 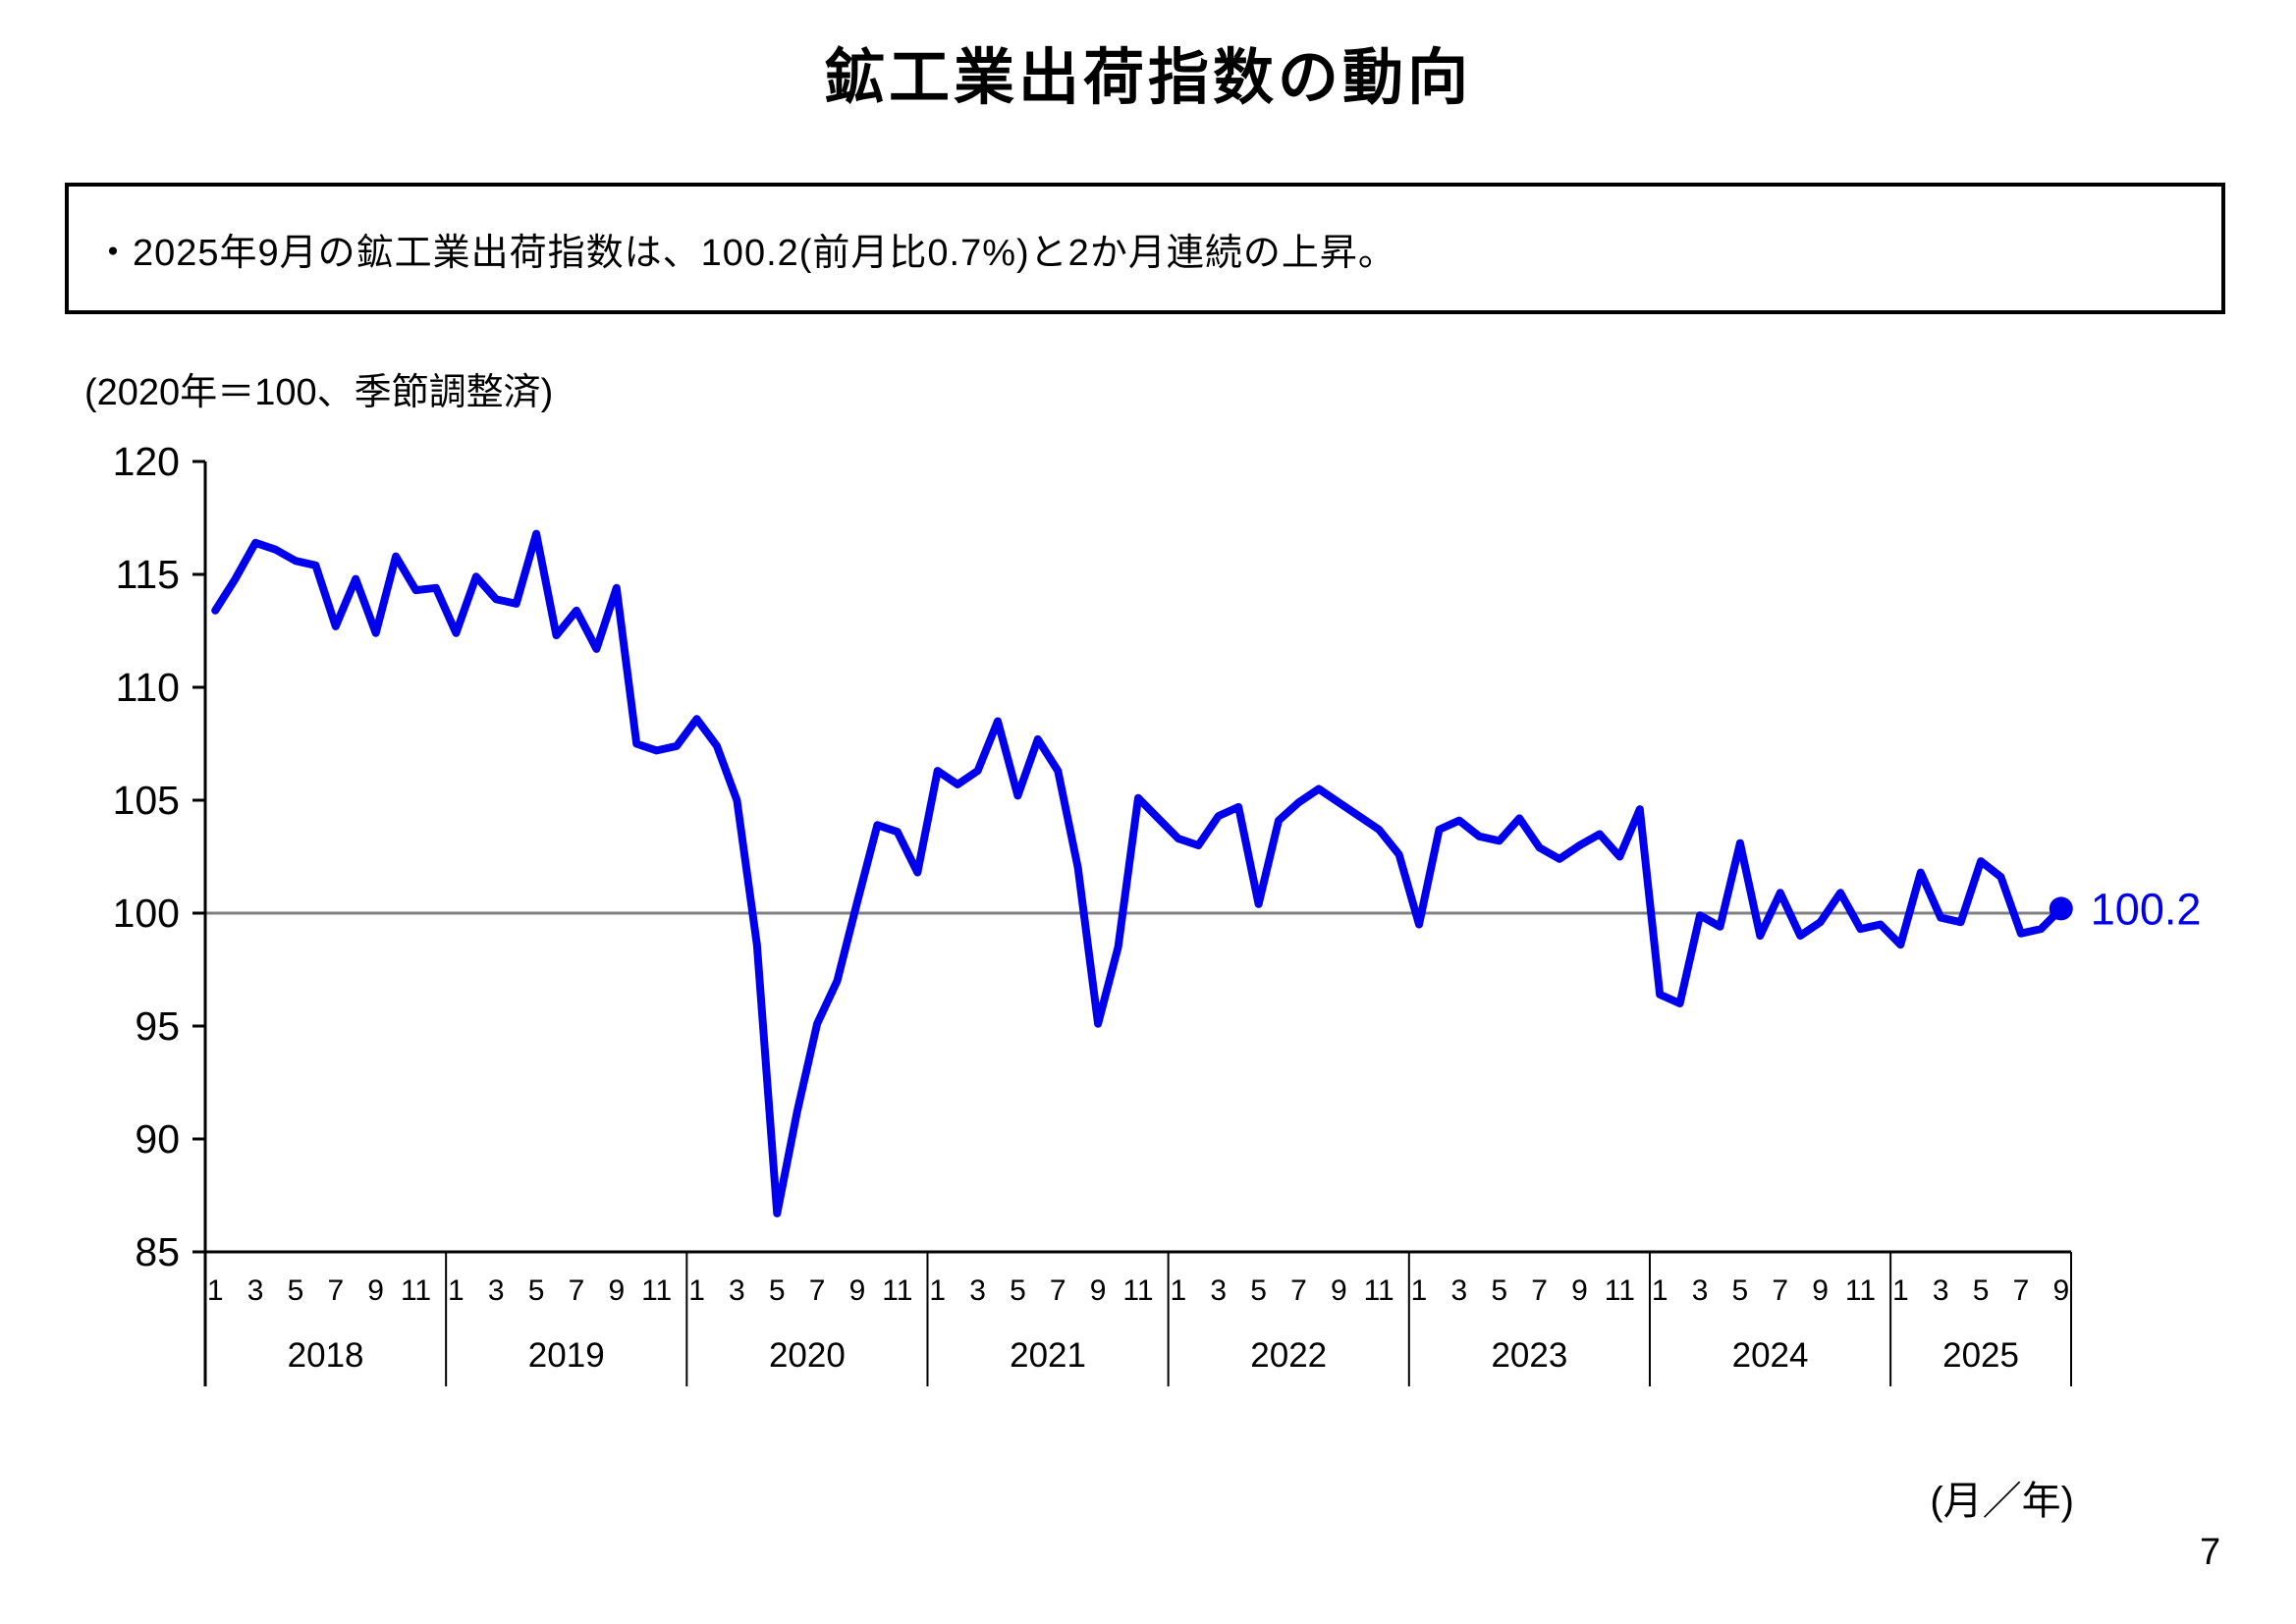 What do you see at coordinates (1288, 1355) in the screenshot?
I see `year-label: 2022` at bounding box center [1288, 1355].